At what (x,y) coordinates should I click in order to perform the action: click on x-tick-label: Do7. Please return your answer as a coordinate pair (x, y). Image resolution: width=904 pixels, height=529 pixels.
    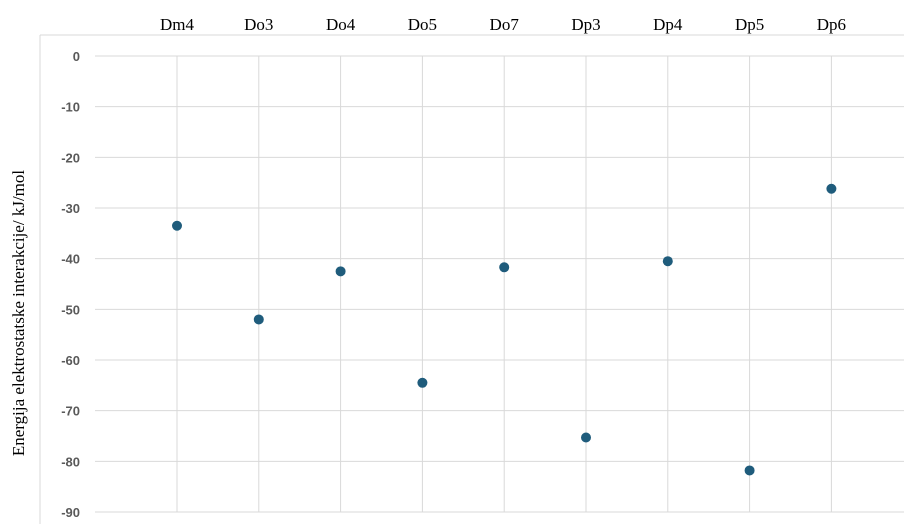
    Looking at the image, I should click on (505, 24).